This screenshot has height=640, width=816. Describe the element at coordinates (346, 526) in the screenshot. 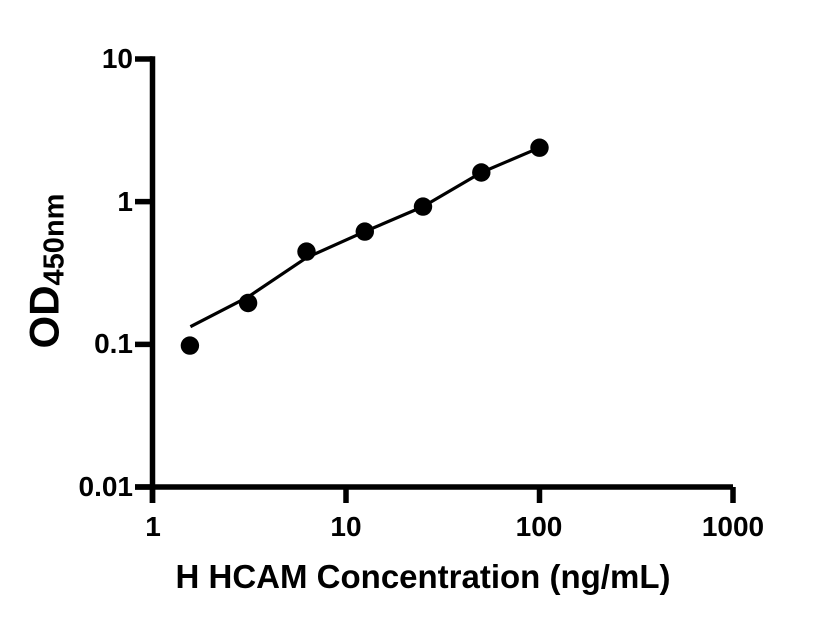

I see `x-tick-label-10: 10` at that location.